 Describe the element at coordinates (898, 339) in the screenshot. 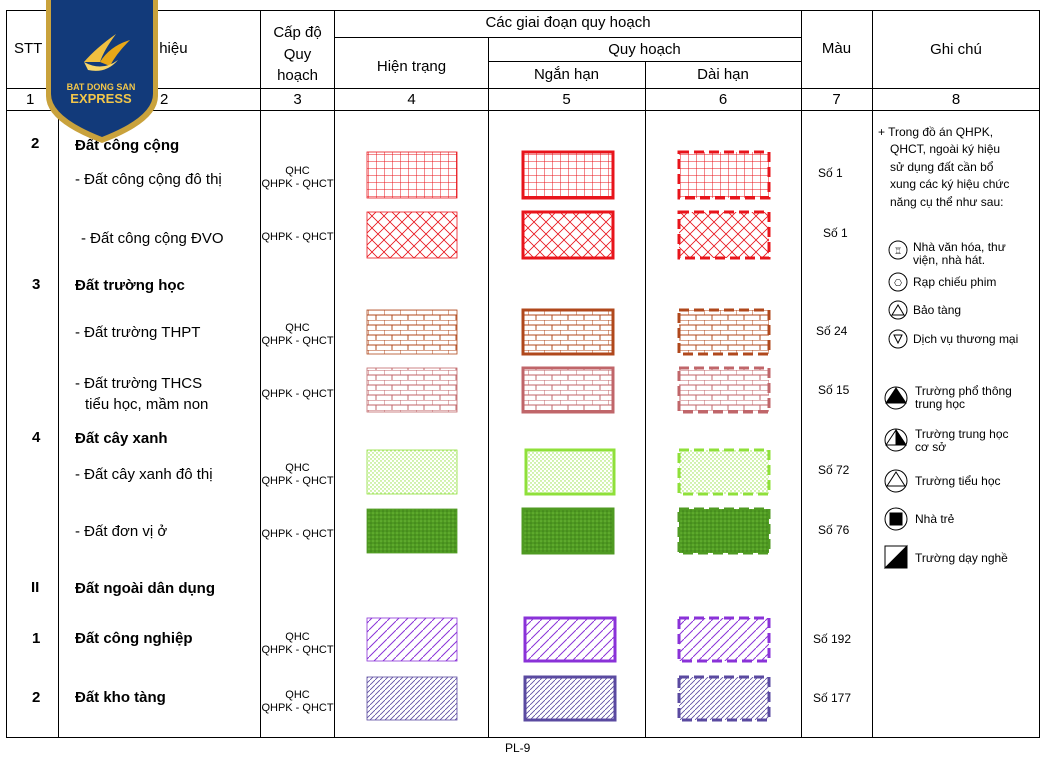

I see `commerce-icon` at that location.